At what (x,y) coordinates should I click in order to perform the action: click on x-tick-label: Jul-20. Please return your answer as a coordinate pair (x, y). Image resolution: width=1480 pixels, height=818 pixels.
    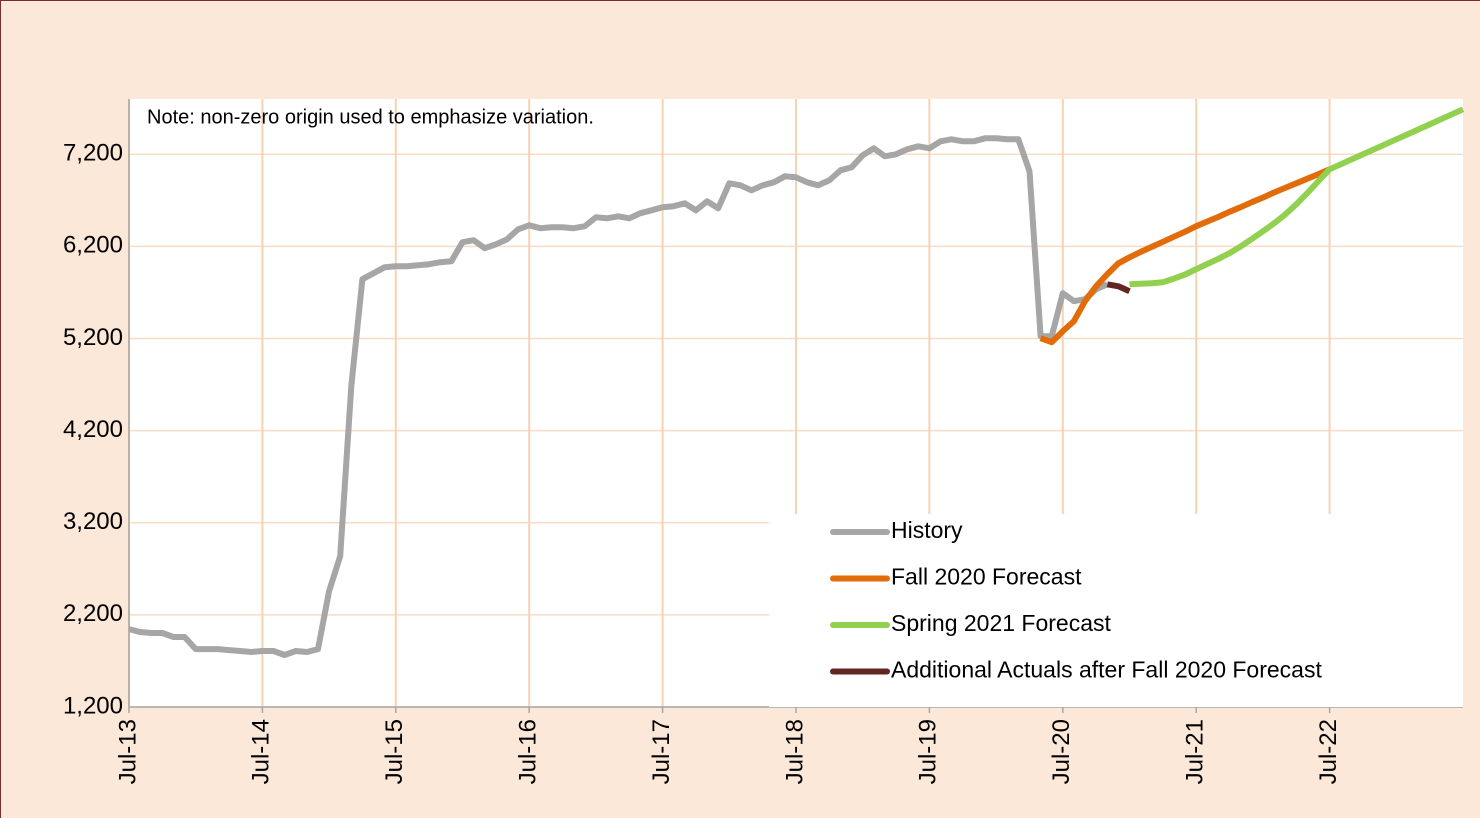
    Looking at the image, I should click on (1061, 751).